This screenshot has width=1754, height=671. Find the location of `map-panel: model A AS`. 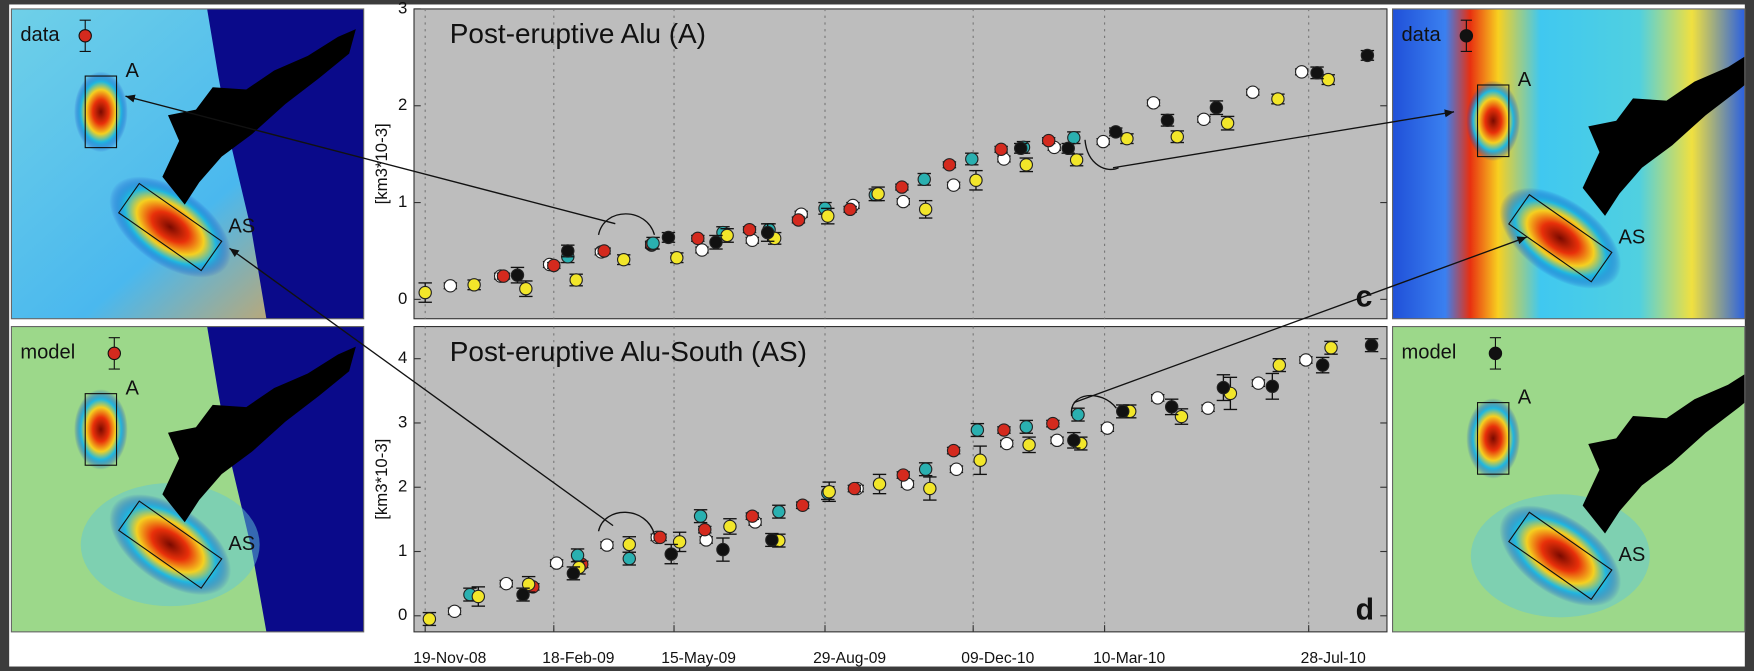

map-panel: model A AS is located at coordinates (187, 479).